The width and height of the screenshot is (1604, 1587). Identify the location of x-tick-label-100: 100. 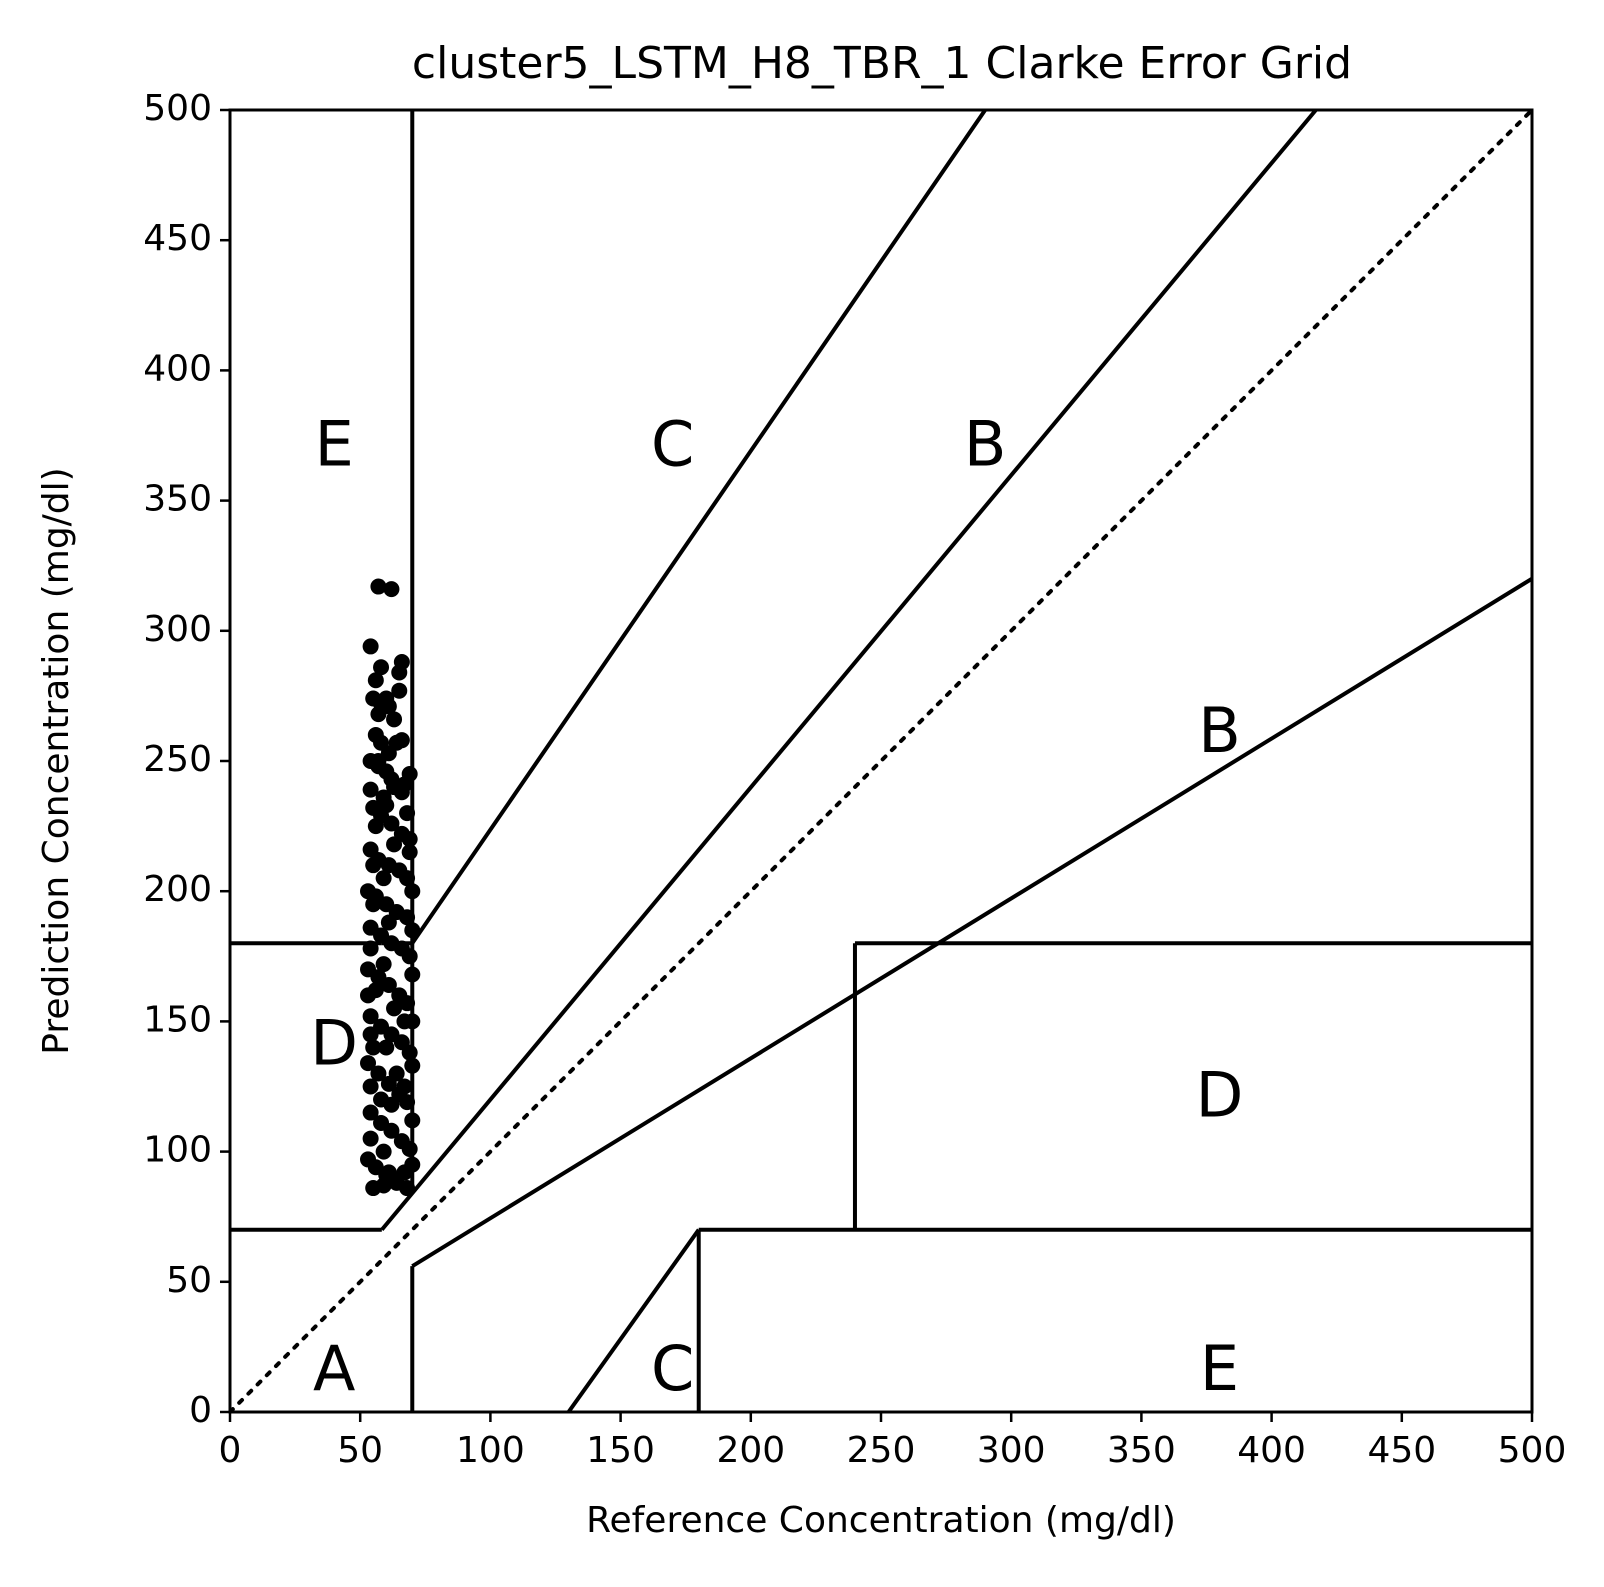
(490, 1450).